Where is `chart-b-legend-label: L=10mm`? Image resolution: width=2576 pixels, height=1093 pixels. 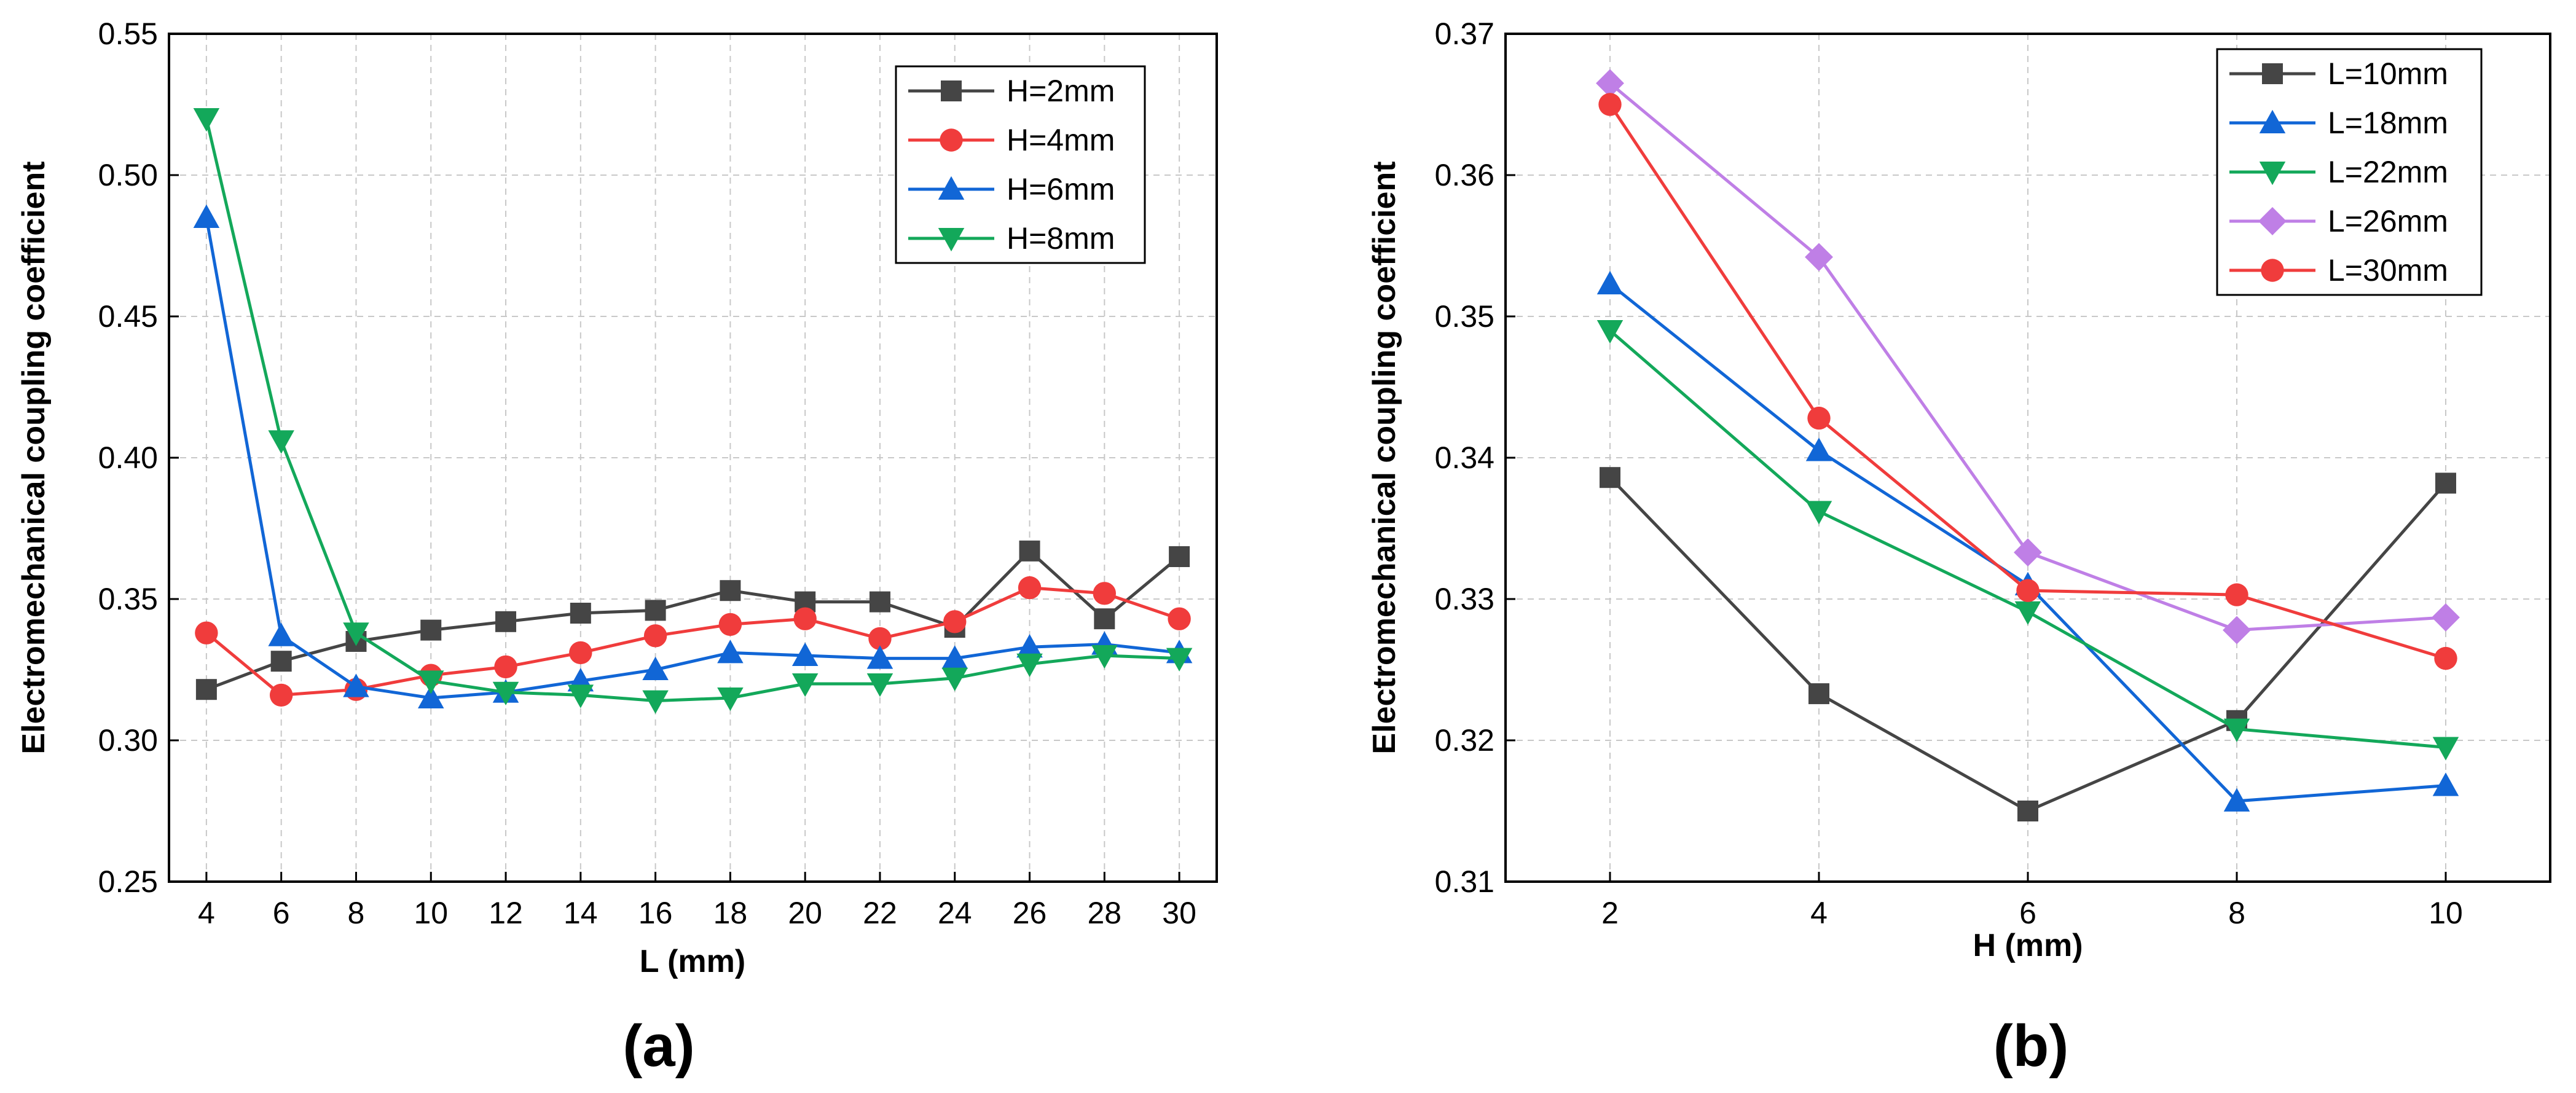
chart-b-legend-label: L=10mm is located at coordinates (2388, 74).